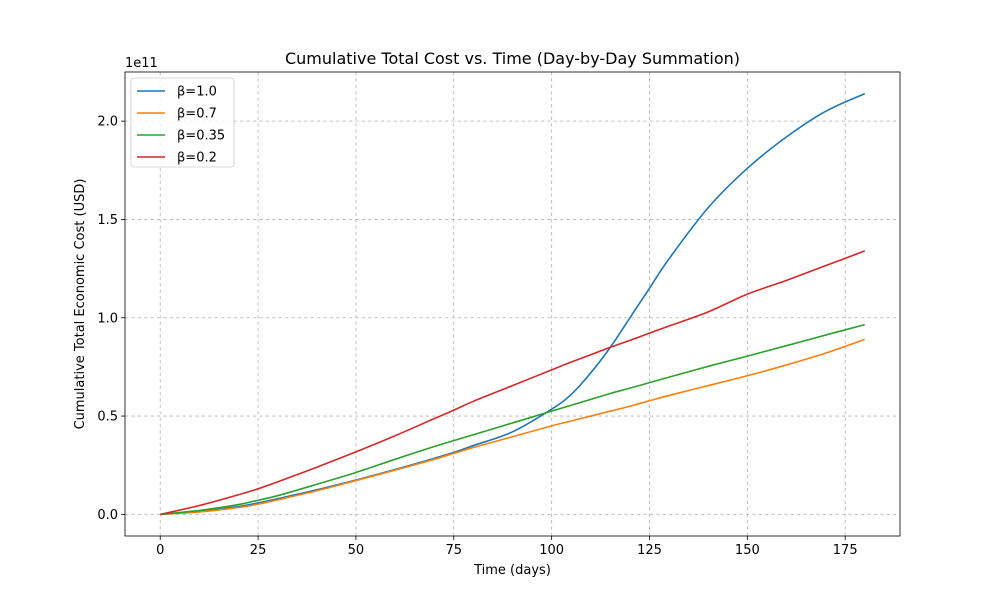 The height and width of the screenshot is (600, 1000). What do you see at coordinates (197, 92) in the screenshot?
I see `legend-label-1: β=1.0` at bounding box center [197, 92].